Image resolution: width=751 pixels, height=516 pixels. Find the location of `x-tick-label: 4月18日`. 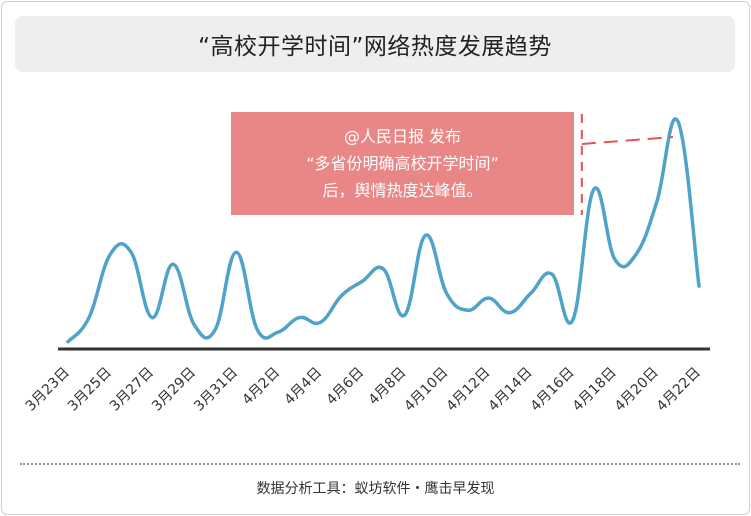

x-tick-label: 4月18日 is located at coordinates (595, 390).